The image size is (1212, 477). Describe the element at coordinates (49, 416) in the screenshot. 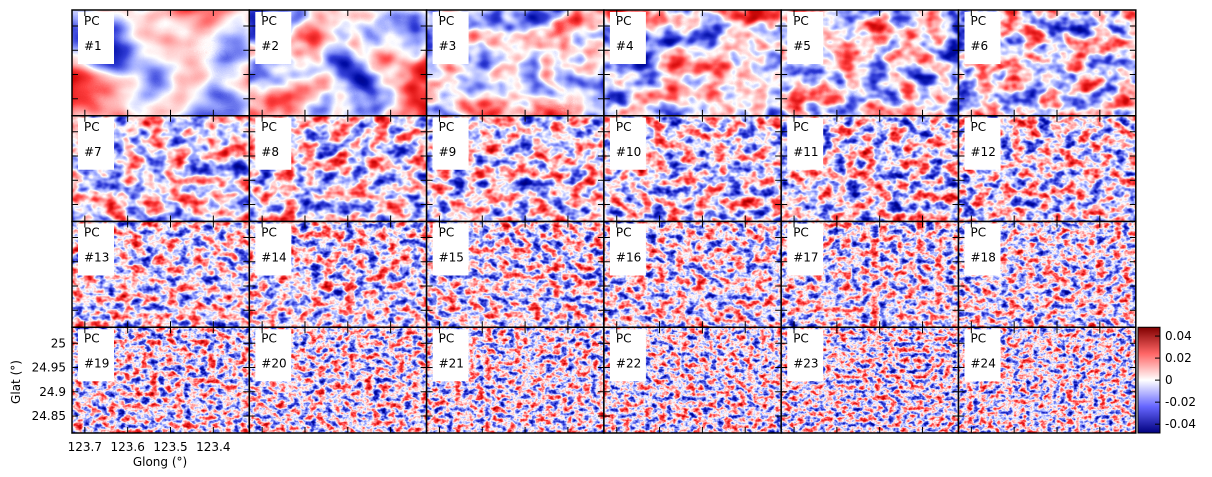

I see `y-tick-label: 24.85` at that location.